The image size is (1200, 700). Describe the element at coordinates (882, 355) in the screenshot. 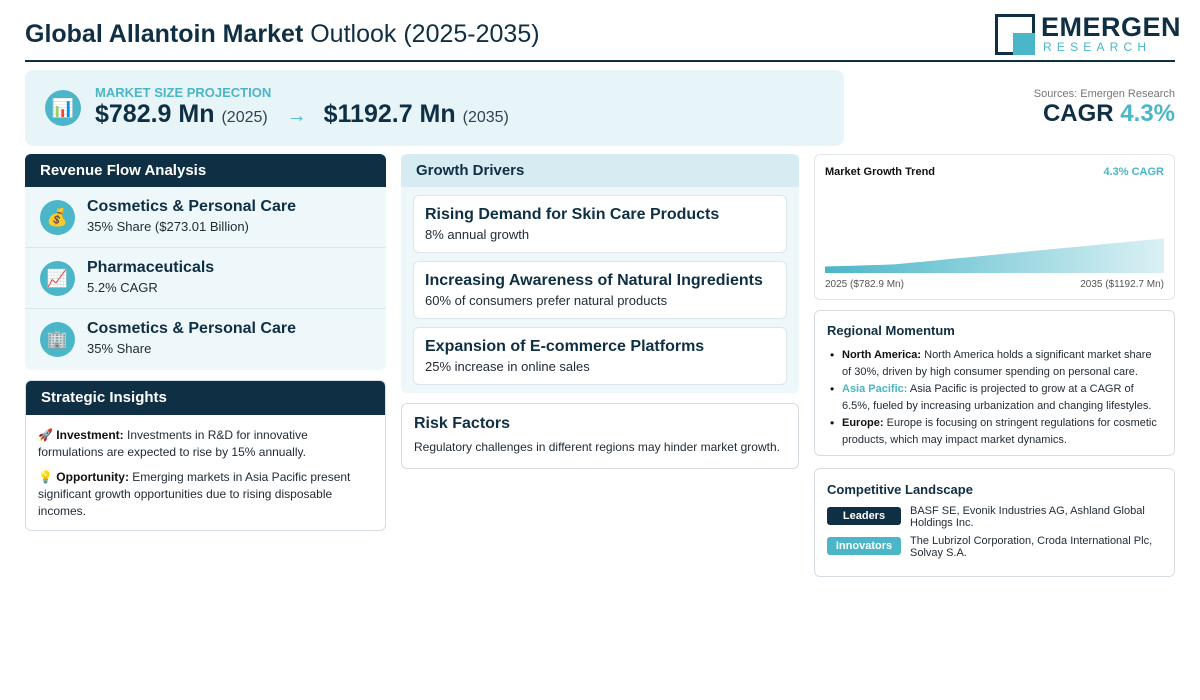

I see `region-label: North America:` at that location.